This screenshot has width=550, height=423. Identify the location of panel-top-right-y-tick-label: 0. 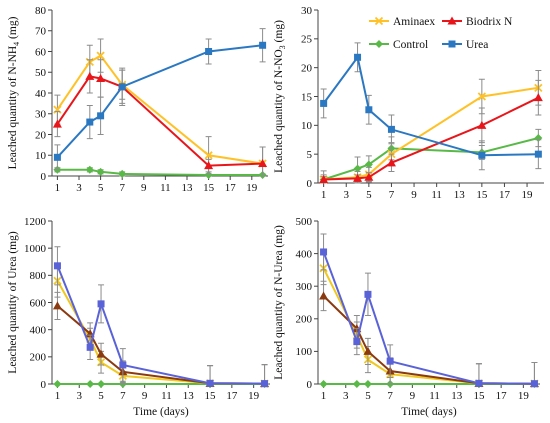
(310, 184).